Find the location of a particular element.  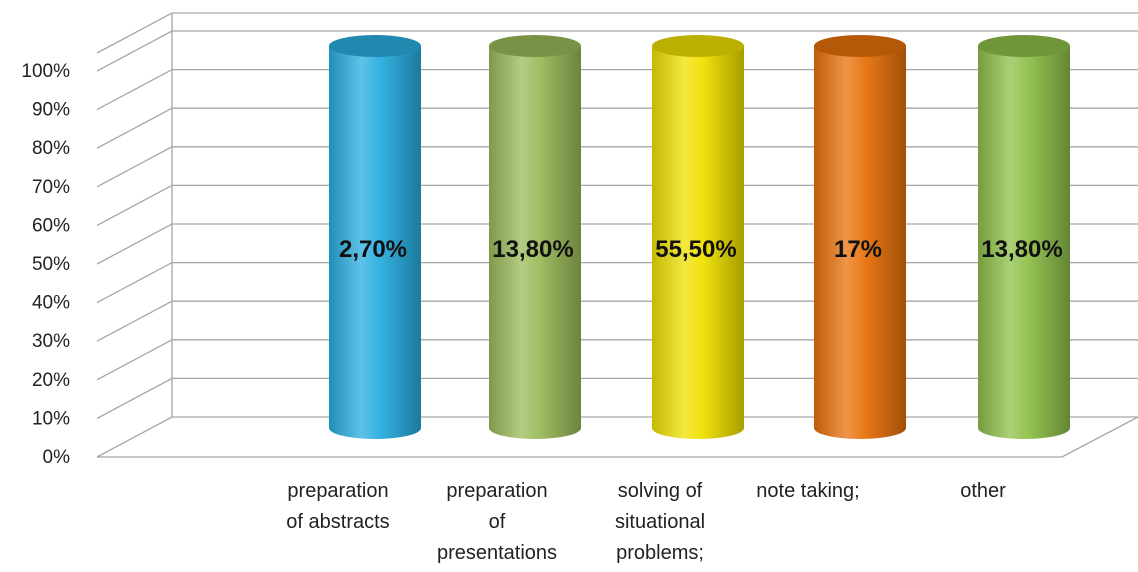

data-label: 55,50% is located at coordinates (695, 249).